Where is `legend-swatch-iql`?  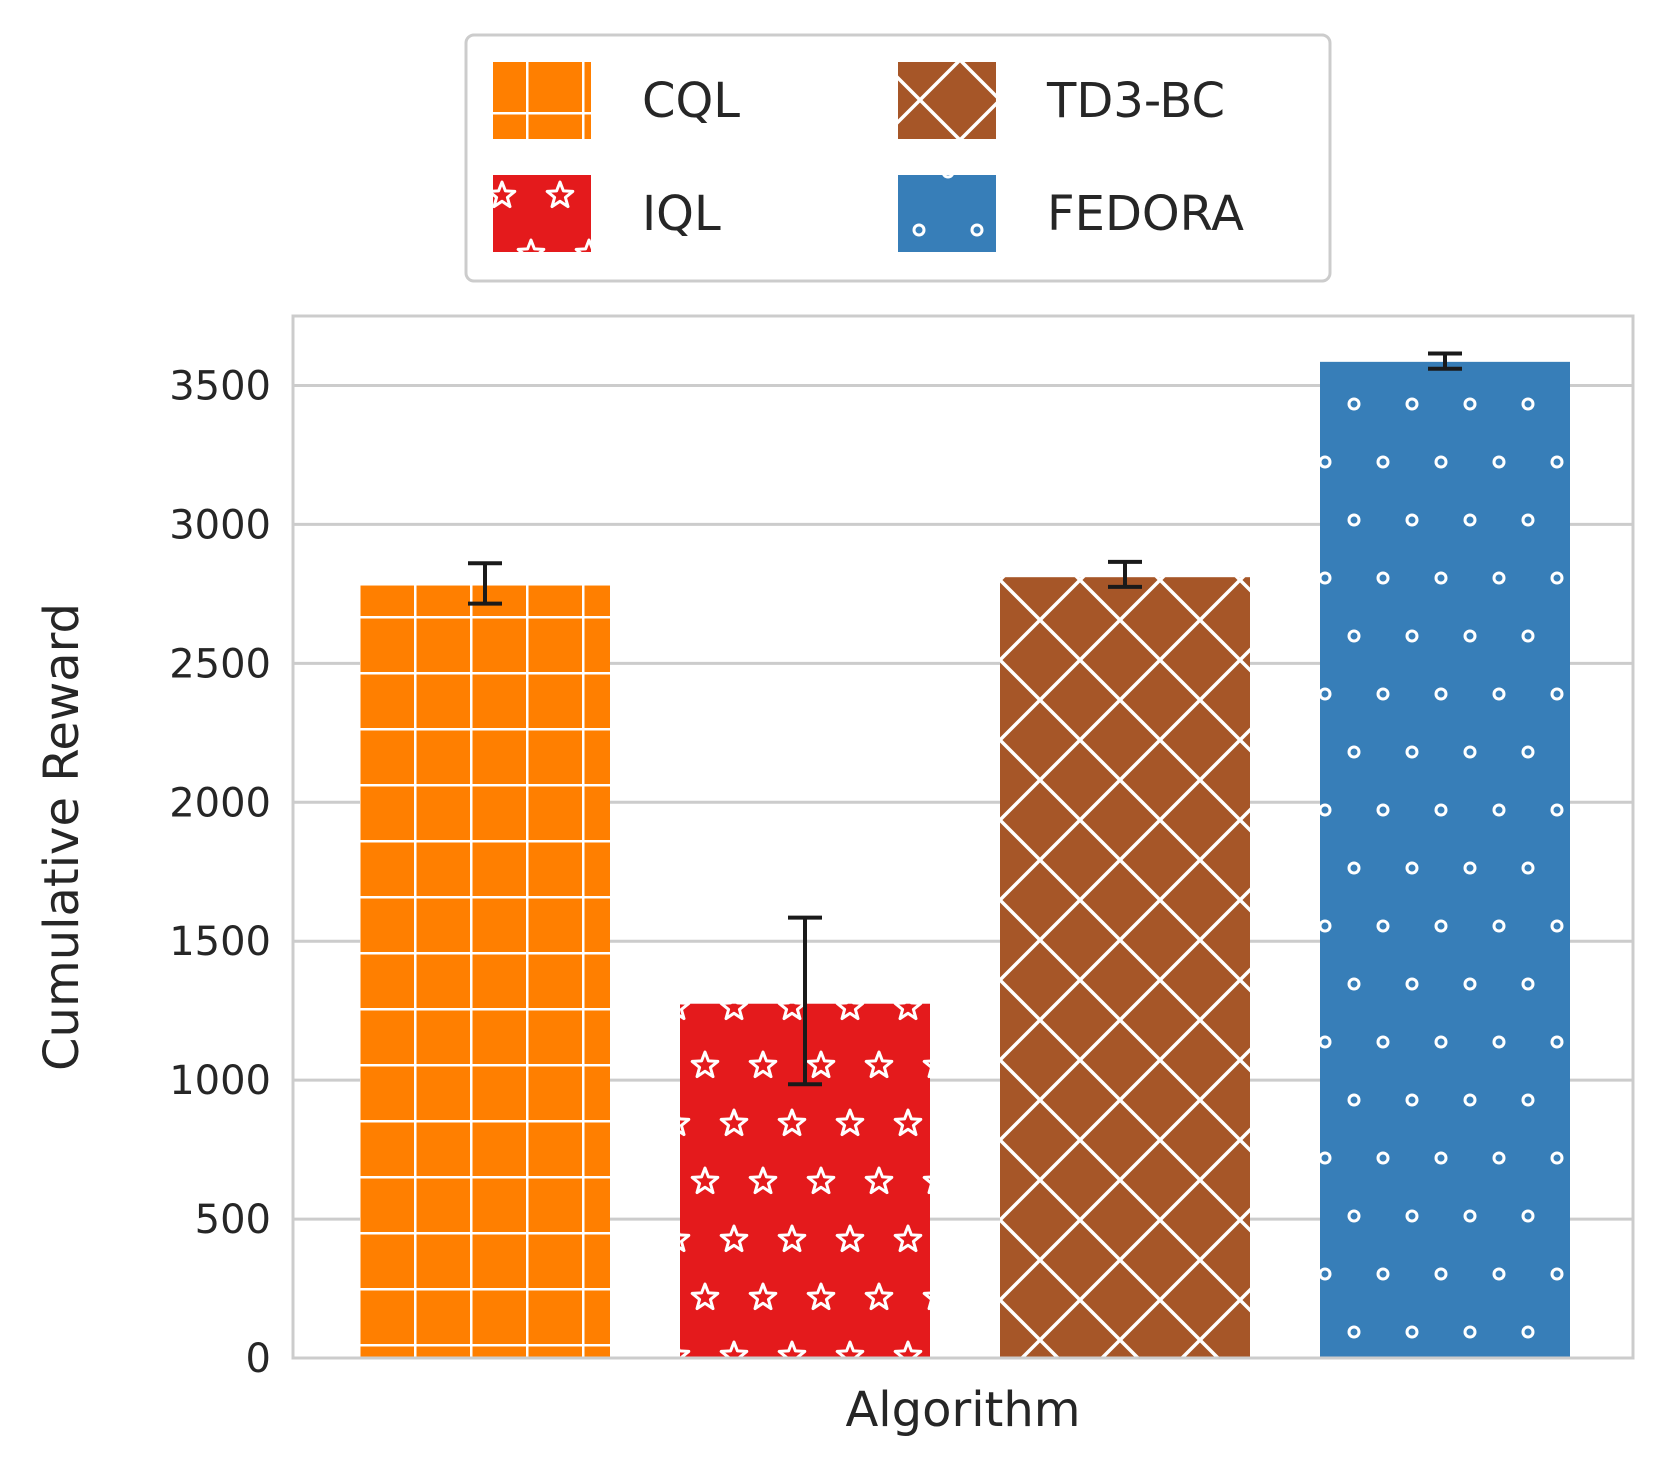
legend-swatch-iql is located at coordinates (542, 213).